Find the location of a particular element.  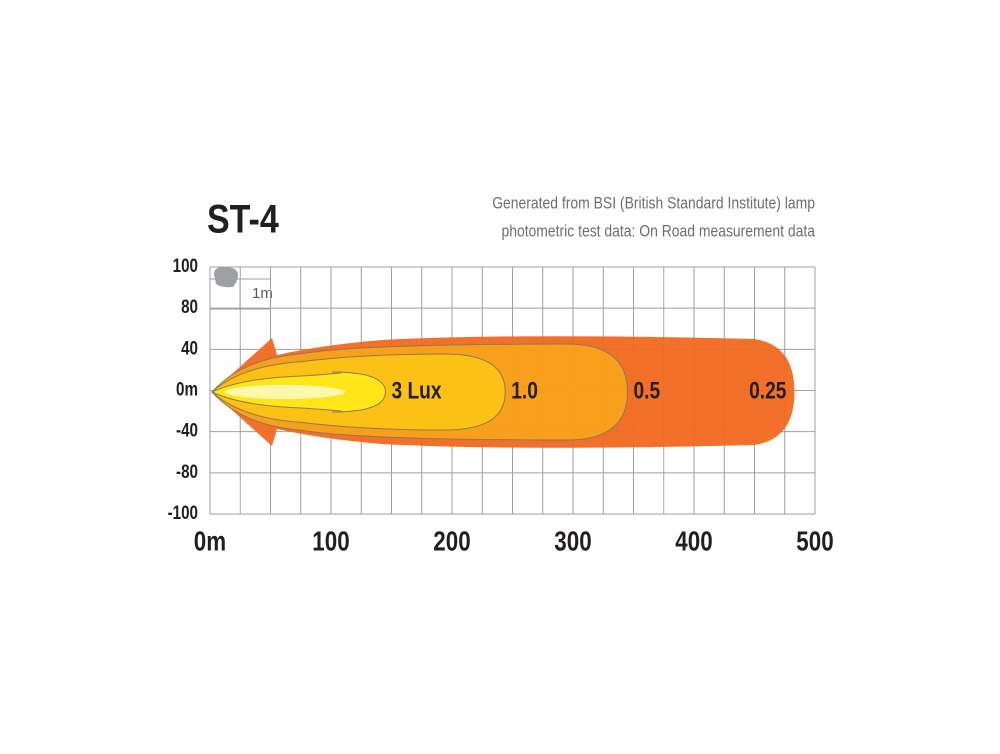

x-tick-label: 0m is located at coordinates (210, 541).